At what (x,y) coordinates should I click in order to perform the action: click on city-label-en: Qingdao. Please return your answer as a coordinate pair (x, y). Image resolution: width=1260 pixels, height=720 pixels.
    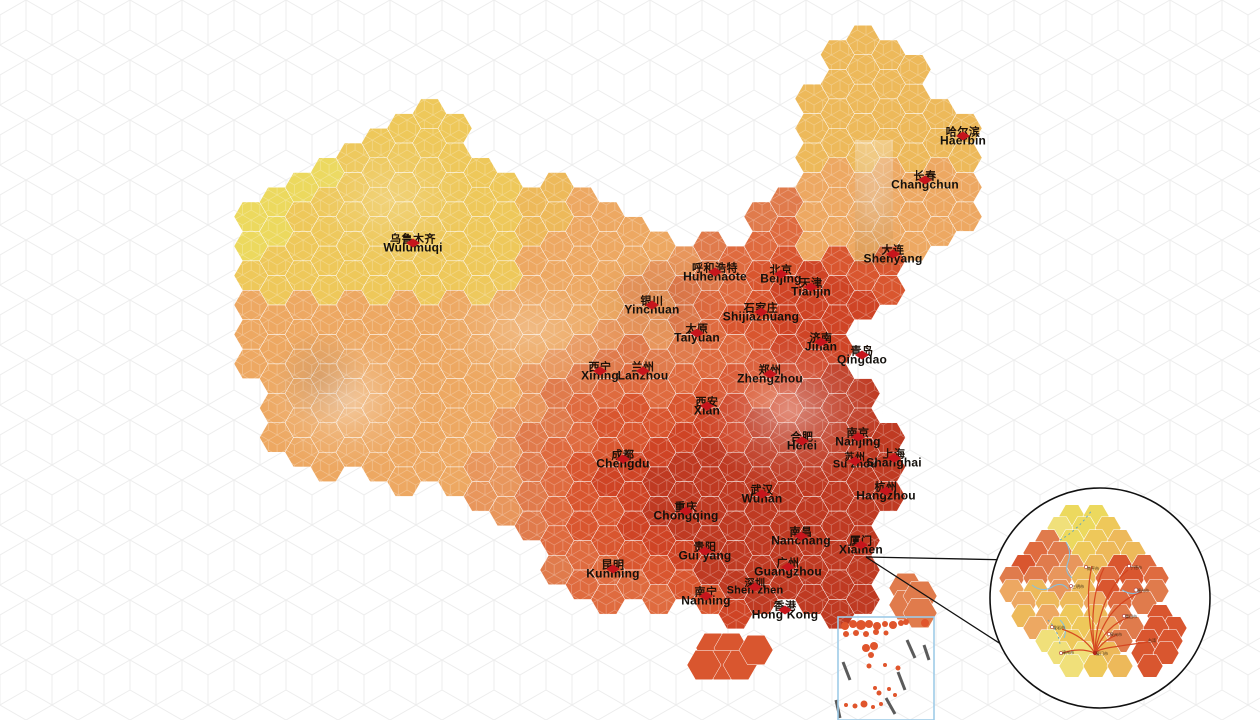
    Looking at the image, I should click on (862, 359).